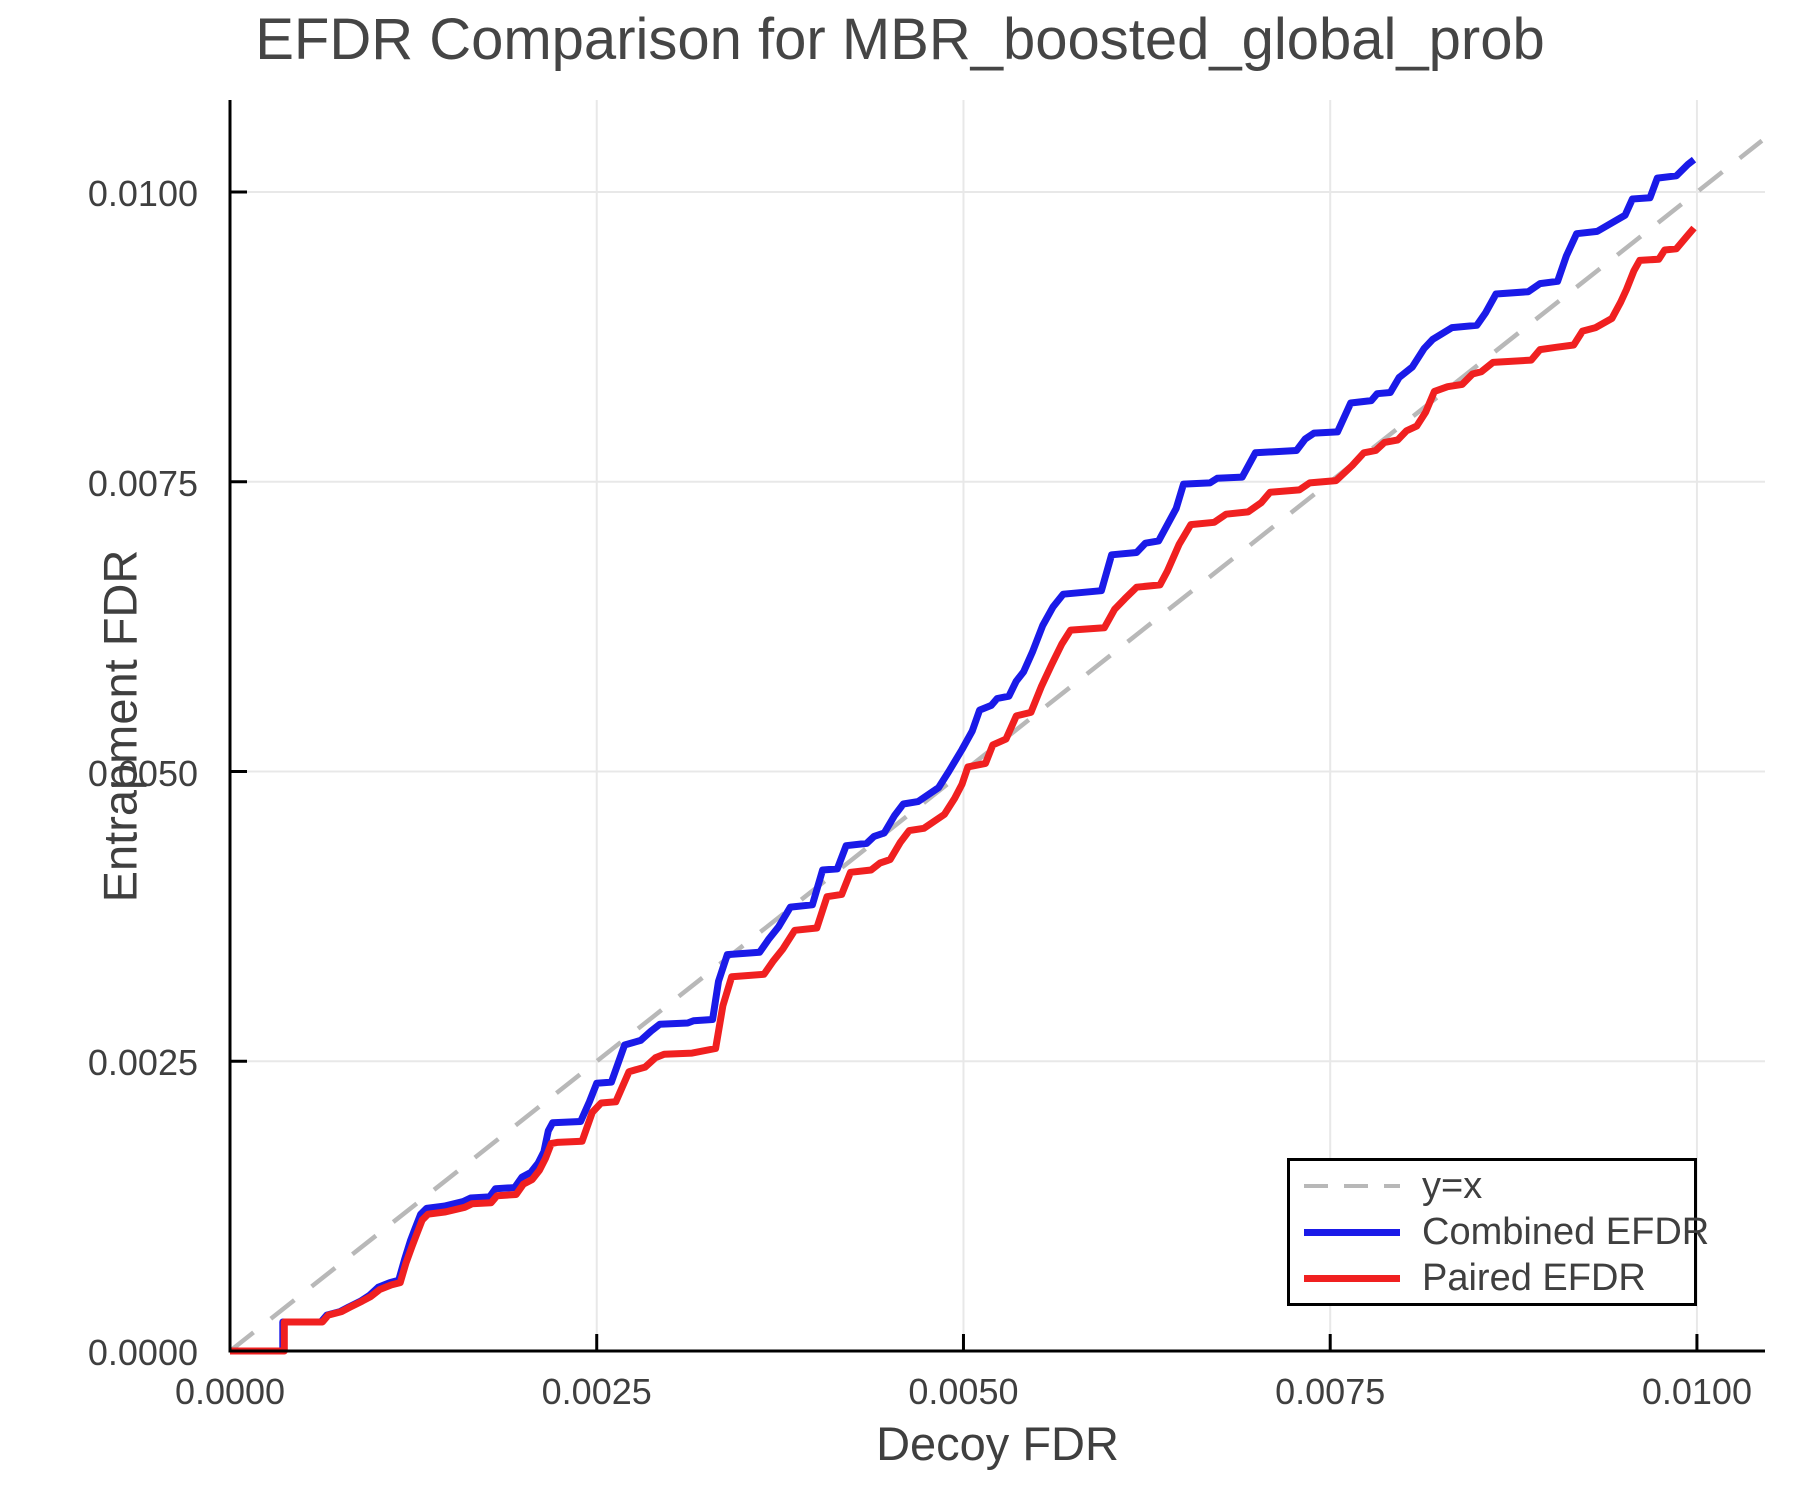 This screenshot has width=1800, height=1500. I want to click on y-tick-label: 0.0100, so click(142, 194).